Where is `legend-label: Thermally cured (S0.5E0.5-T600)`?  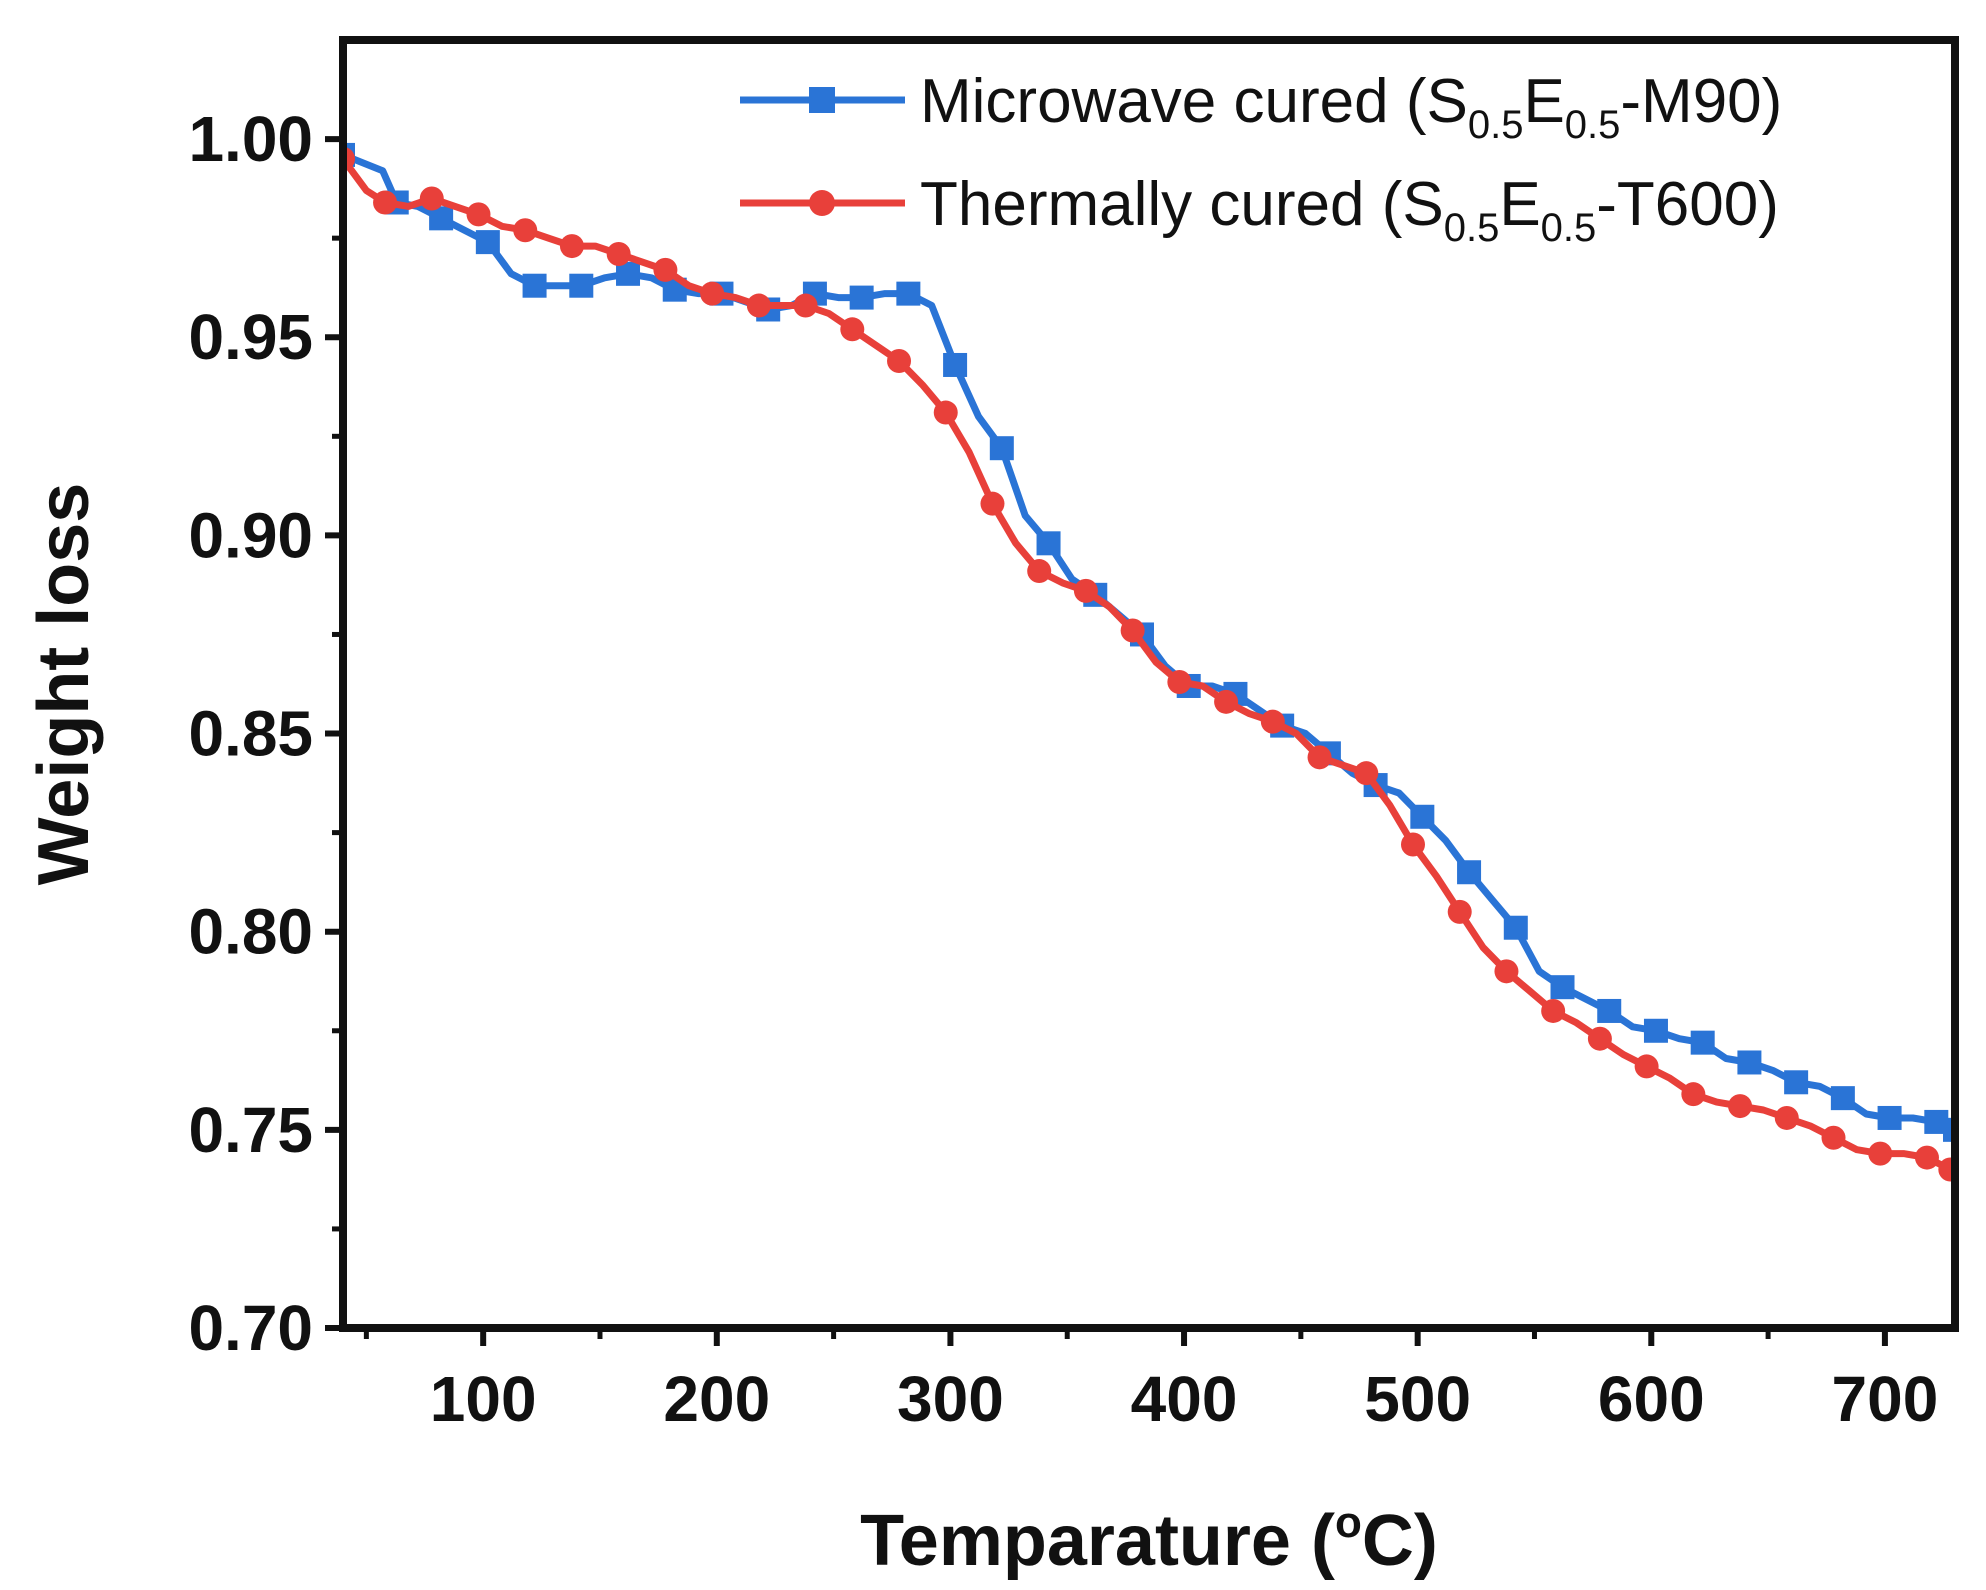
legend-label: Thermally cured (S0.5E0.5-T600) is located at coordinates (1349, 210).